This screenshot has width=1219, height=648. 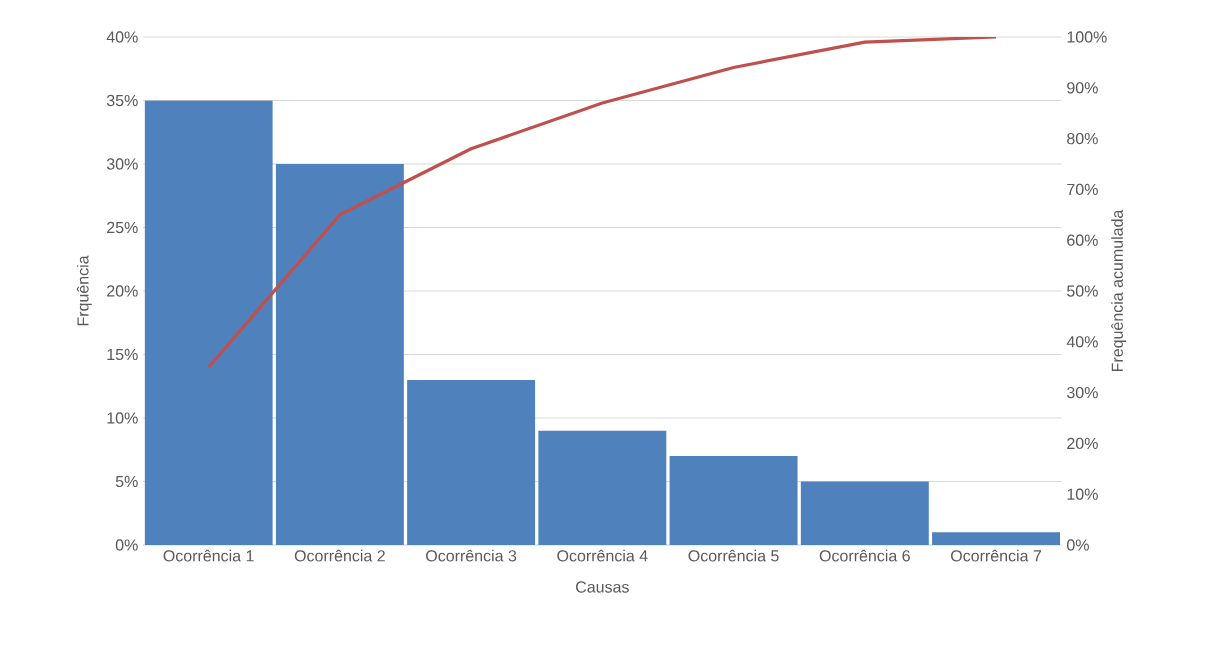 What do you see at coordinates (602, 555) in the screenshot?
I see `x-tick-label: Ocorrência 4` at bounding box center [602, 555].